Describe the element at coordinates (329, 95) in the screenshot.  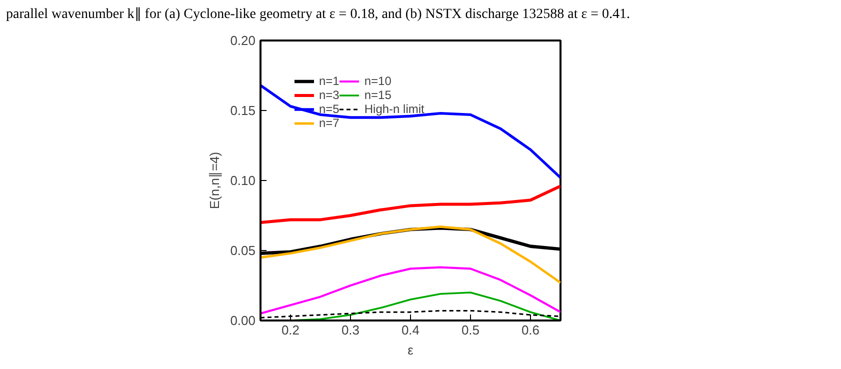
I see `legend-label: n=3` at that location.